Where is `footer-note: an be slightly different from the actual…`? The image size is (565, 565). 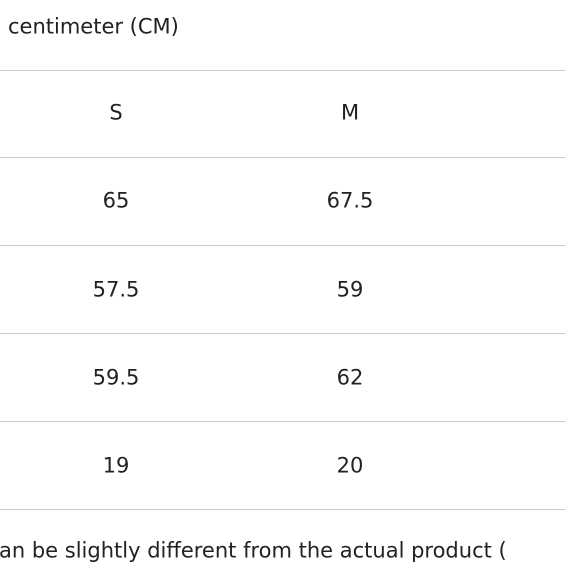
footer-note: an be slightly different from the actual… is located at coordinates (253, 550).